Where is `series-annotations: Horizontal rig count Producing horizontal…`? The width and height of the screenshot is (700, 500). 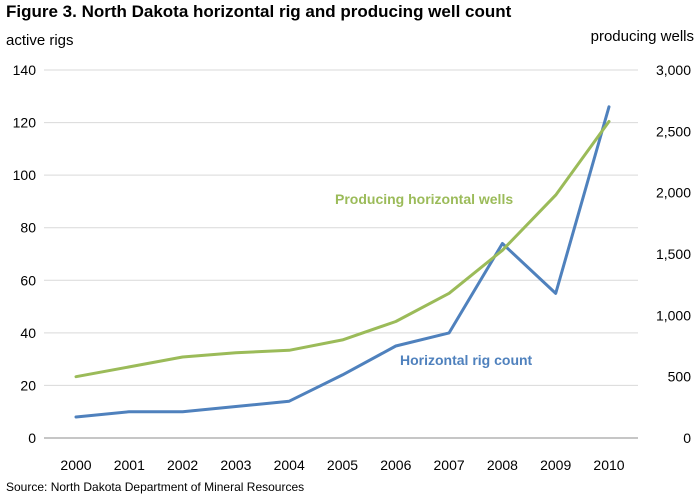
series-annotations: Horizontal rig count Producing horizontal… is located at coordinates (434, 279).